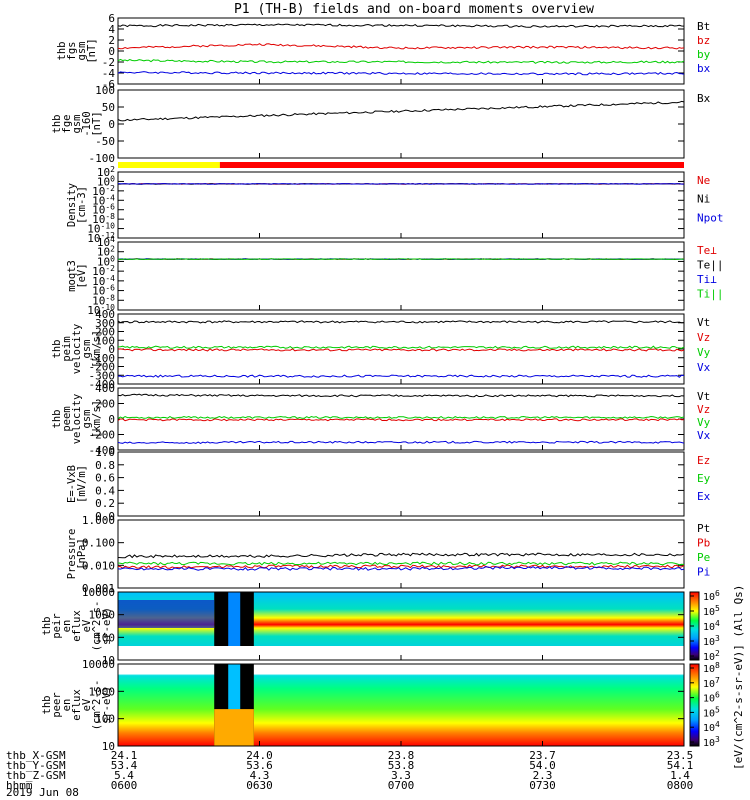 The image size is (750, 800). Describe the element at coordinates (401, 73) in the screenshot. I see `series-bx` at that location.